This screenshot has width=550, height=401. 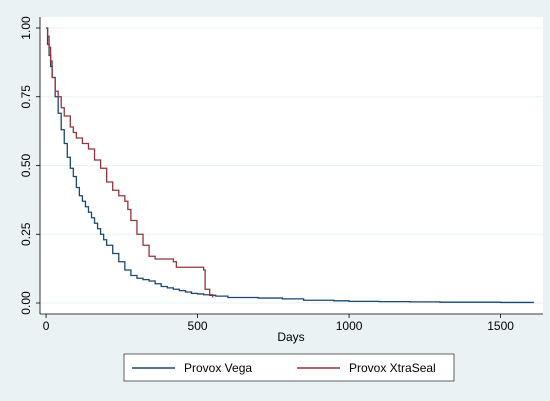 What do you see at coordinates (26, 28) in the screenshot?
I see `y-tick-label: 1.00` at bounding box center [26, 28].